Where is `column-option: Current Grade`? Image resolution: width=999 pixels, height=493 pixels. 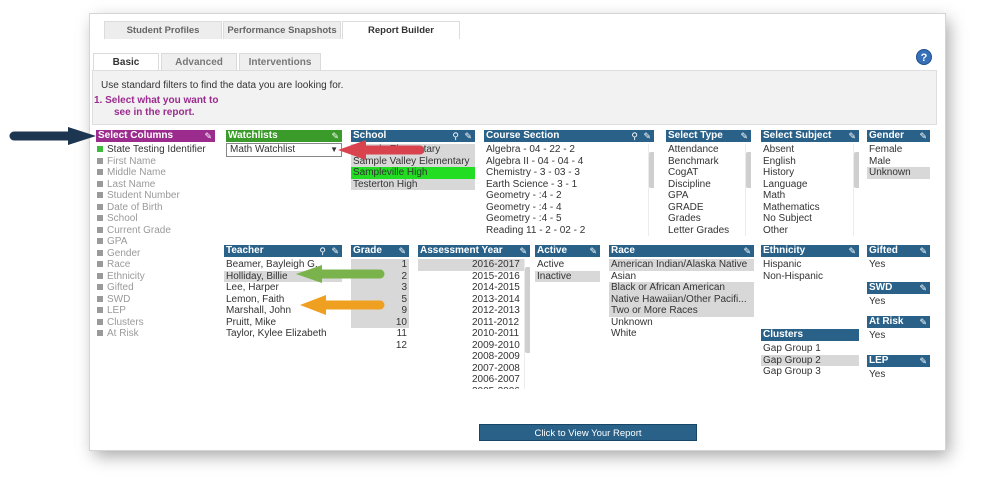 column-option: Current Grade is located at coordinates (155, 231).